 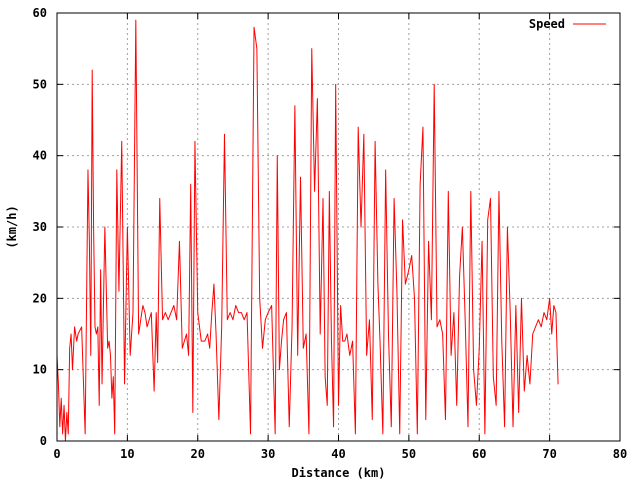 What do you see at coordinates (198, 454) in the screenshot?
I see `x-tick-label: 20` at bounding box center [198, 454].